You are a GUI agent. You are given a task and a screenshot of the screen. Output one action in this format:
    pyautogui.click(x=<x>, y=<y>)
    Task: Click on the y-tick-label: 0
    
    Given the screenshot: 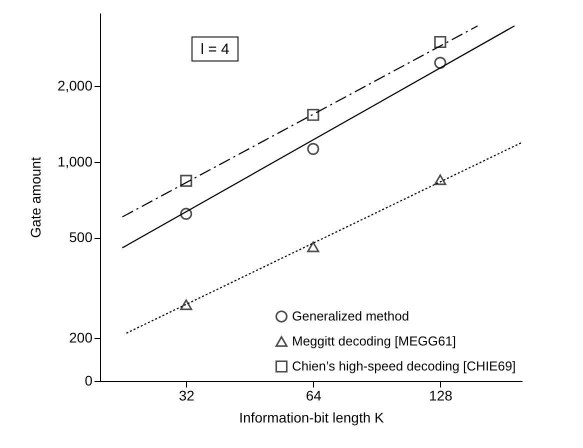 What is the action you would take?
    pyautogui.click(x=88, y=380)
    